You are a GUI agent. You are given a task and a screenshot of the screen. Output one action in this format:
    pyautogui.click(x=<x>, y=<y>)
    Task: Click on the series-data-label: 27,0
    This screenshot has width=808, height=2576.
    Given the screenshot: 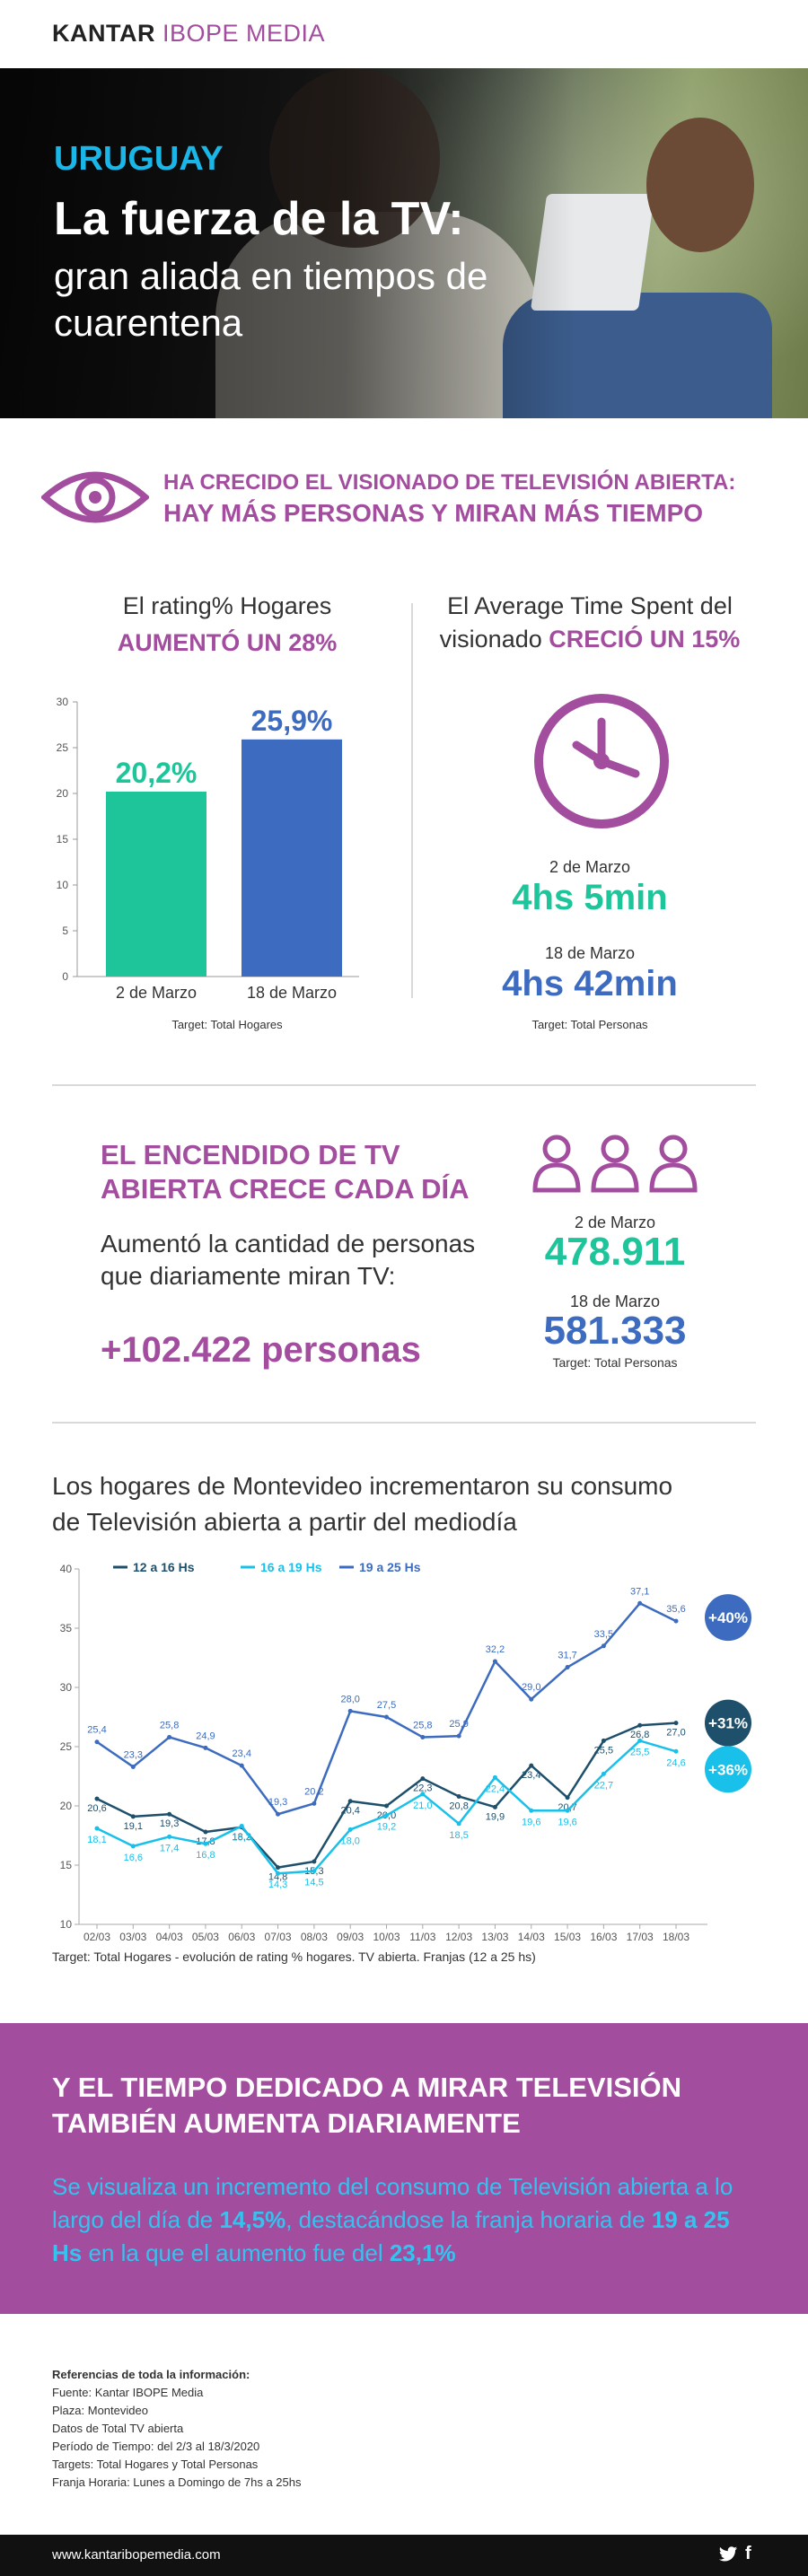 What is the action you would take?
    pyautogui.click(x=676, y=1733)
    